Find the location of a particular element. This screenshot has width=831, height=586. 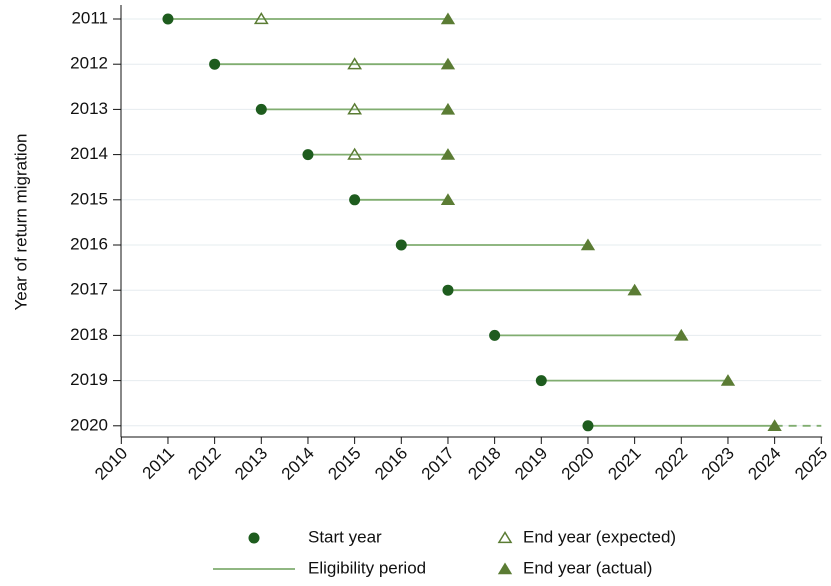

x-tick-label: 2013 is located at coordinates (251, 464).